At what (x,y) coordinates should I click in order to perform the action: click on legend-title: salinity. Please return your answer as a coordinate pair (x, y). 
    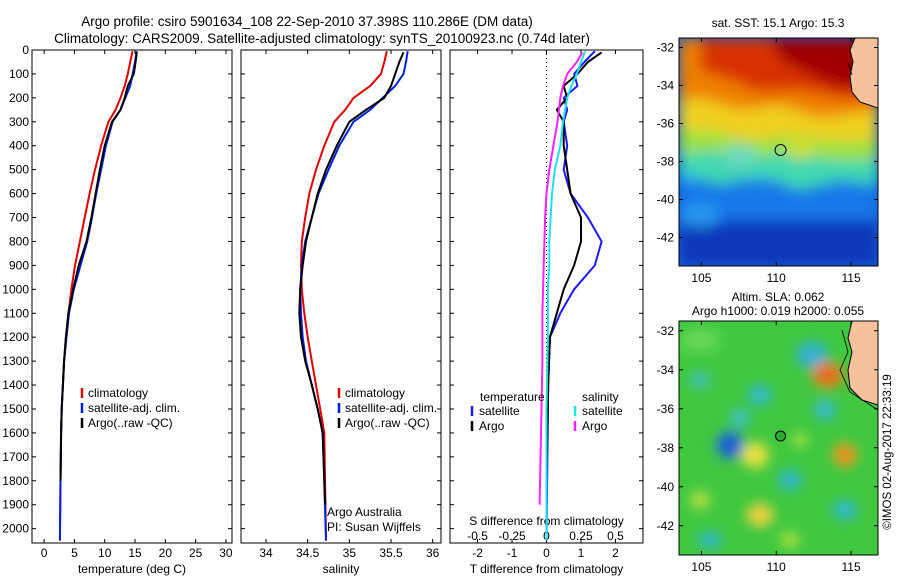
    Looking at the image, I should click on (600, 397).